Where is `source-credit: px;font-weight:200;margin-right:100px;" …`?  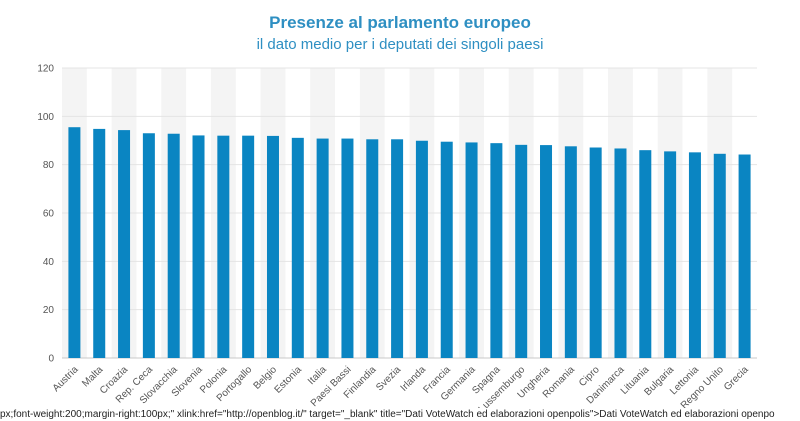 source-credit: px;font-weight:200;margin-right:100px;" … is located at coordinates (387, 414).